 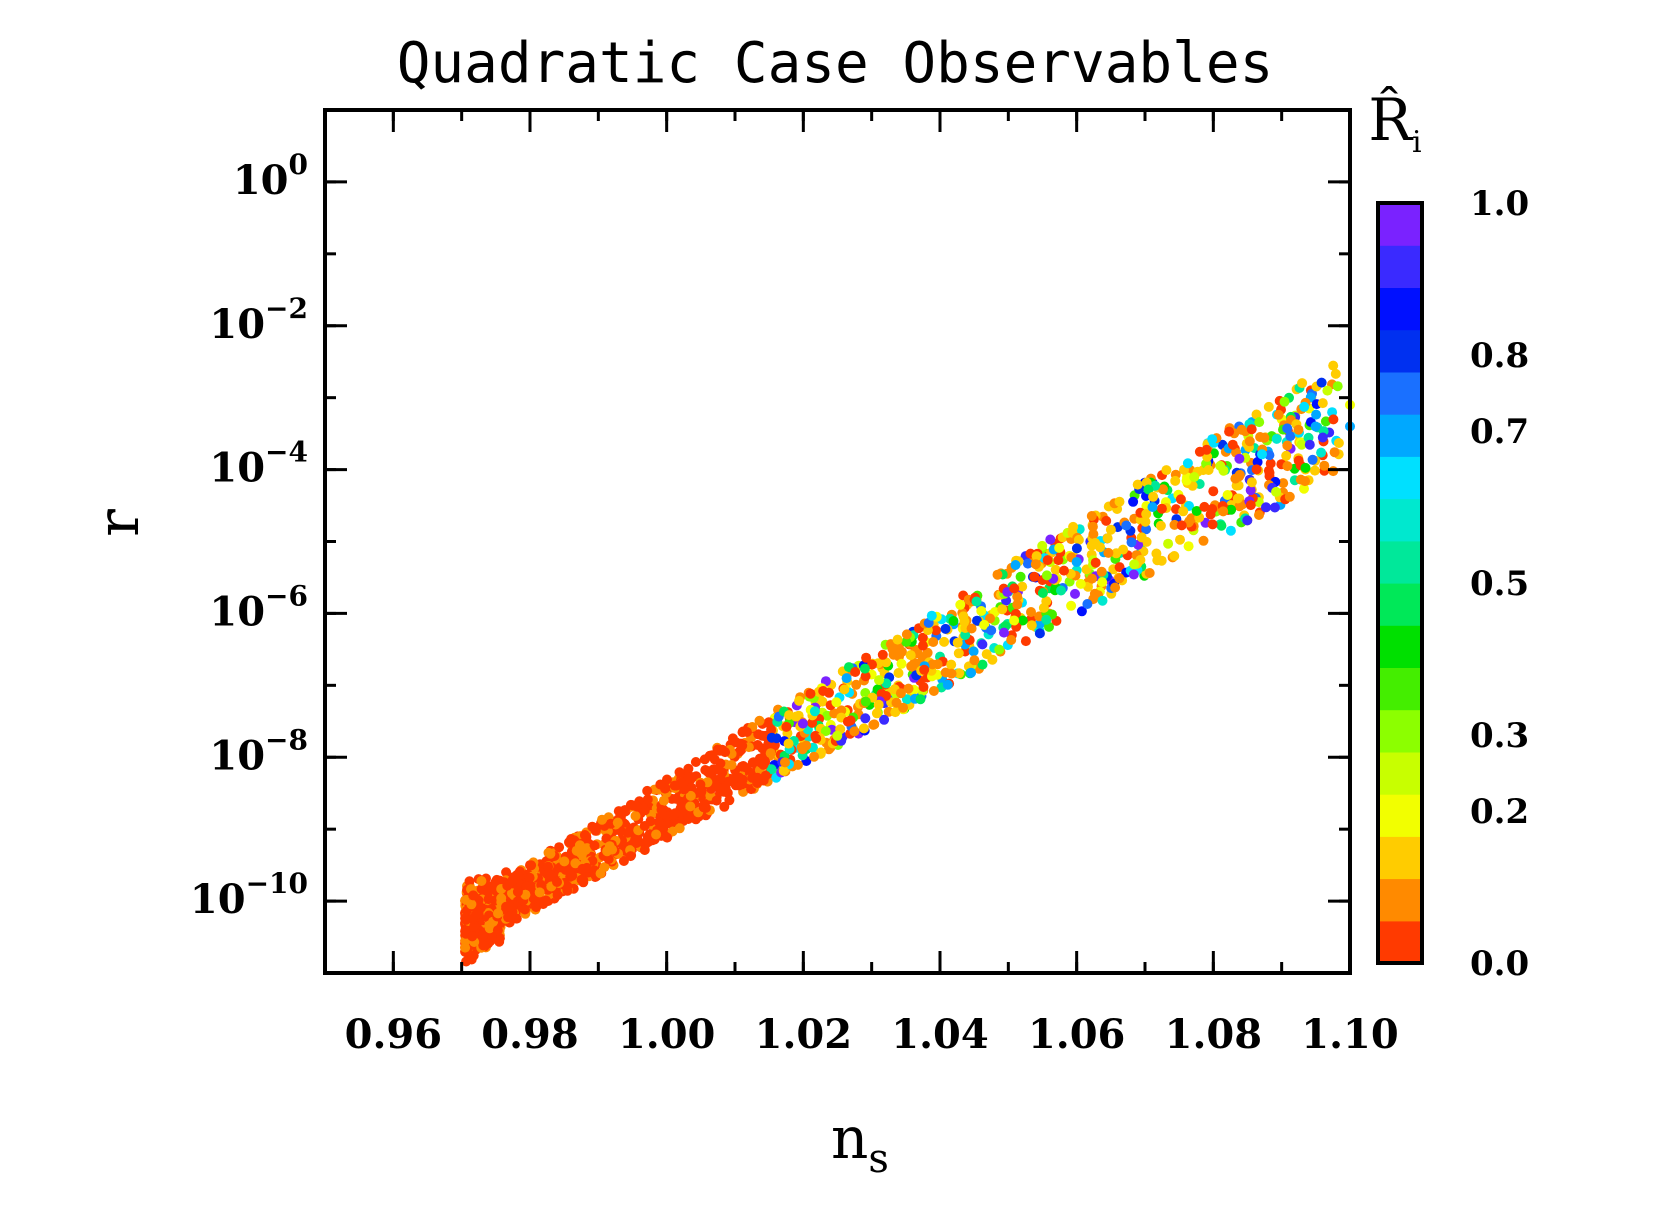 I want to click on x-tick-label: 1.08, so click(x=1213, y=1034).